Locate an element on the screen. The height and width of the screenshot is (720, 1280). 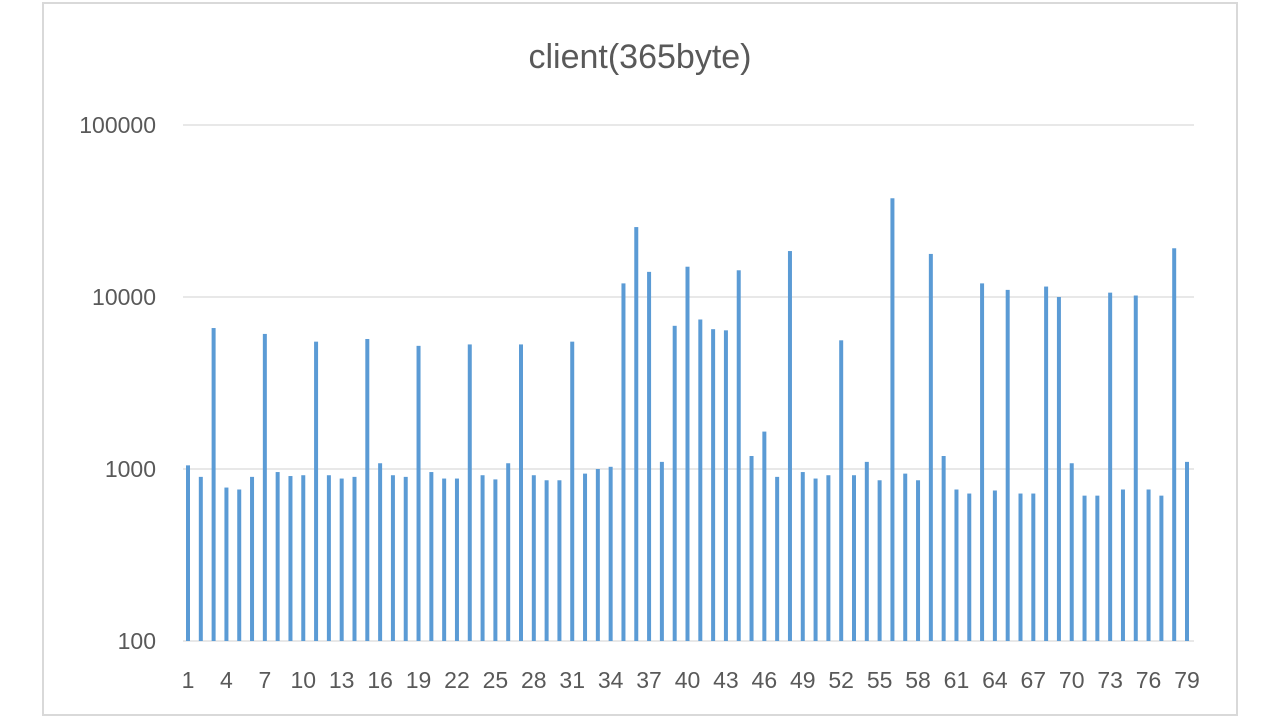
x-tick-label: 28 is located at coordinates (534, 680).